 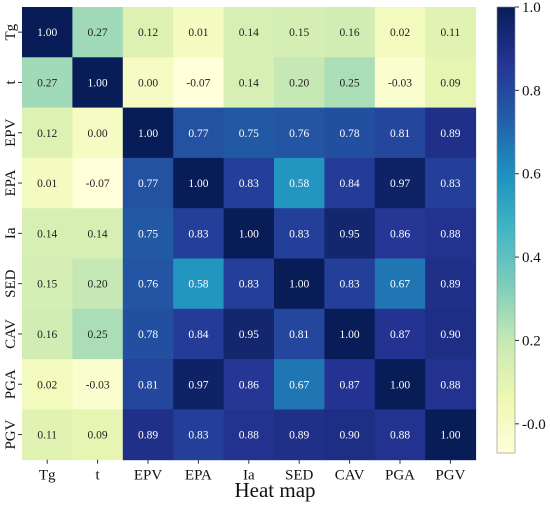 I want to click on y-tick-label: Tg, so click(x=11, y=31).